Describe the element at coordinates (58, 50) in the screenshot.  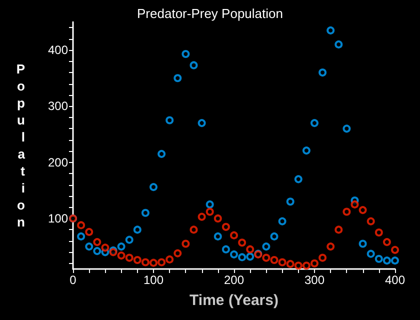
I see `y-tick-label: 400` at that location.